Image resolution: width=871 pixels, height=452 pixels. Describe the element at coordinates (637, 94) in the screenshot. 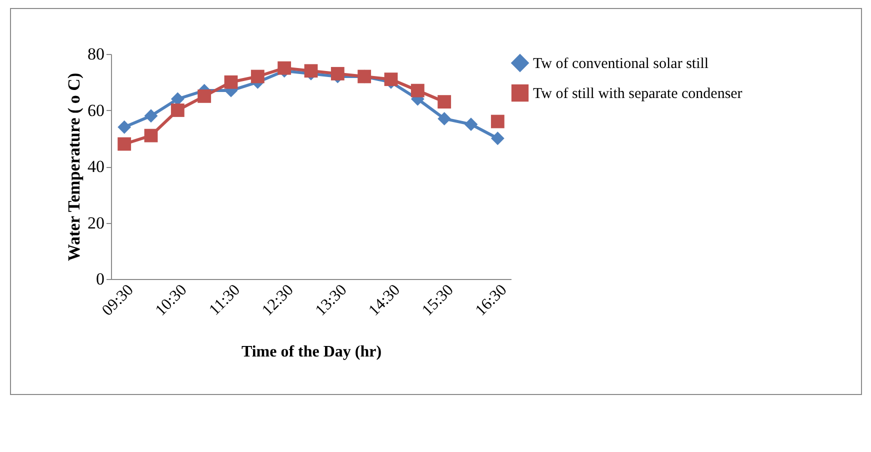

I see `legend-label: Tw of still with separate condenser` at that location.